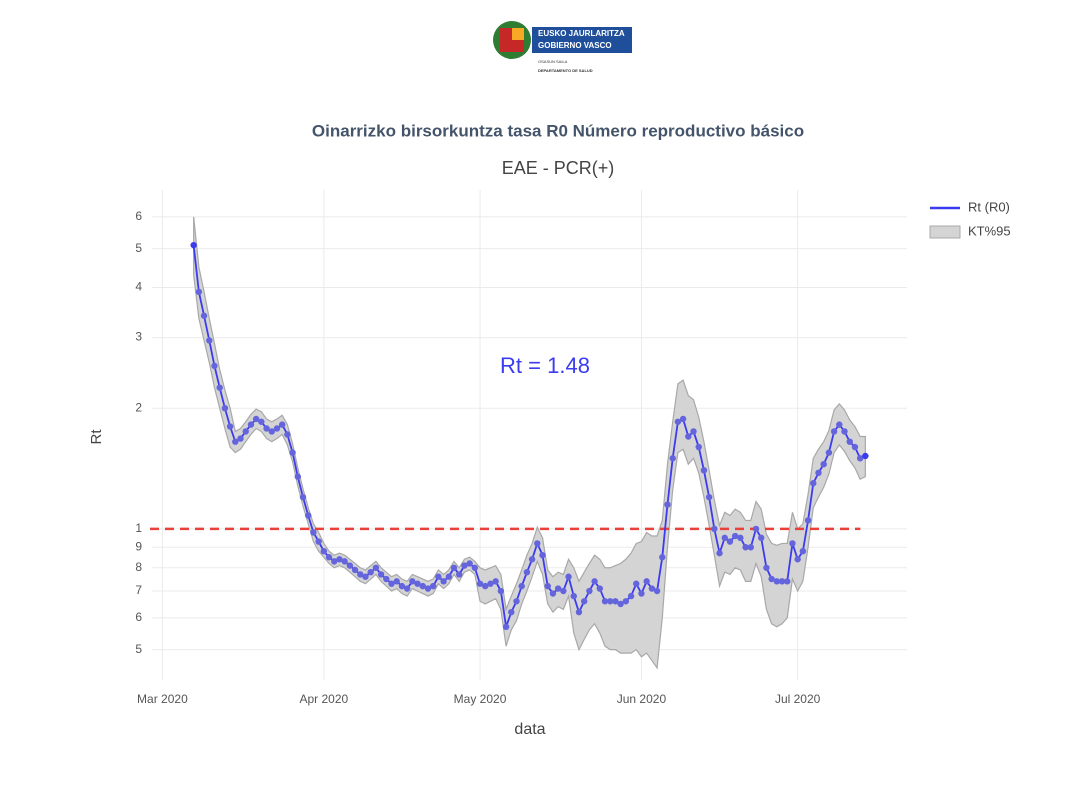 The image size is (1070, 805). Describe the element at coordinates (553, 61) in the screenshot. I see `logo-text: OSASUN SAILA` at that location.